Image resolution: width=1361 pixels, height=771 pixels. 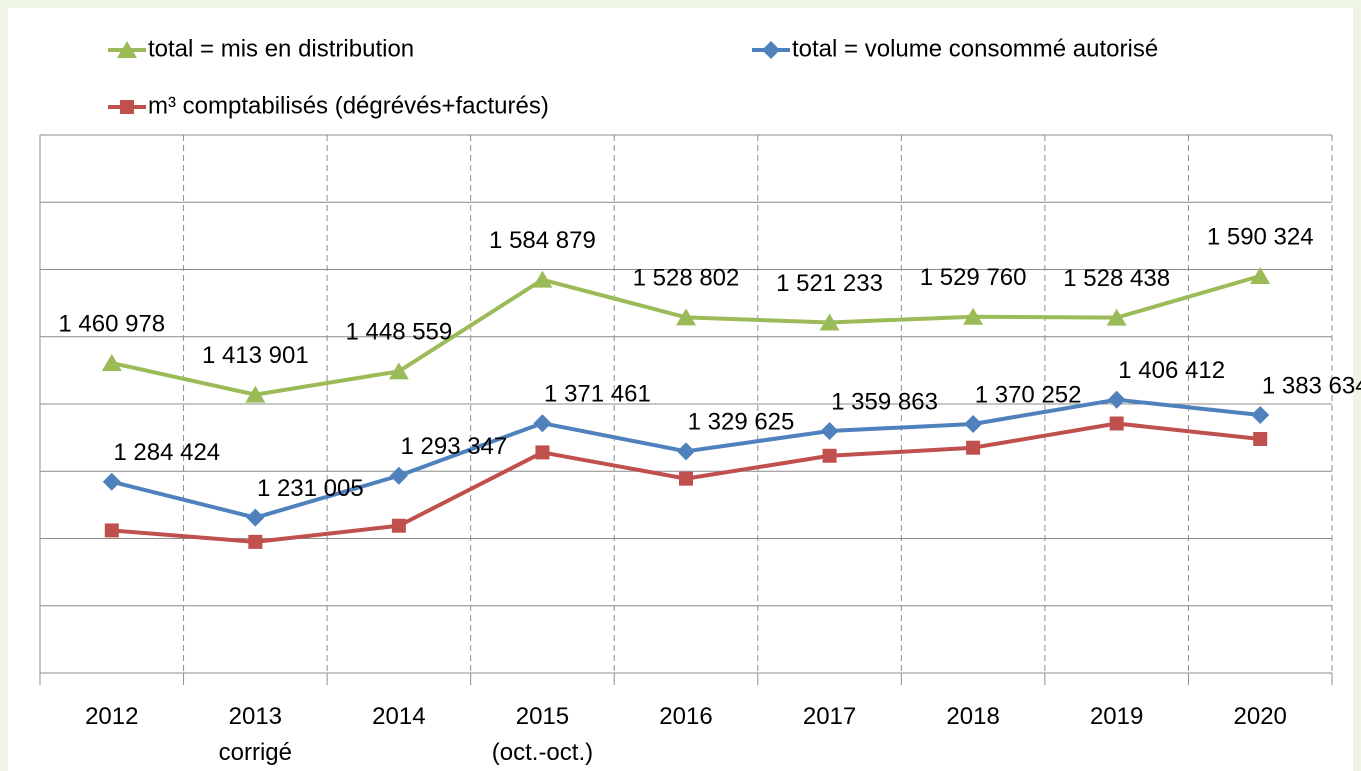 I want to click on x-tick-label: 2012, so click(x=112, y=716).